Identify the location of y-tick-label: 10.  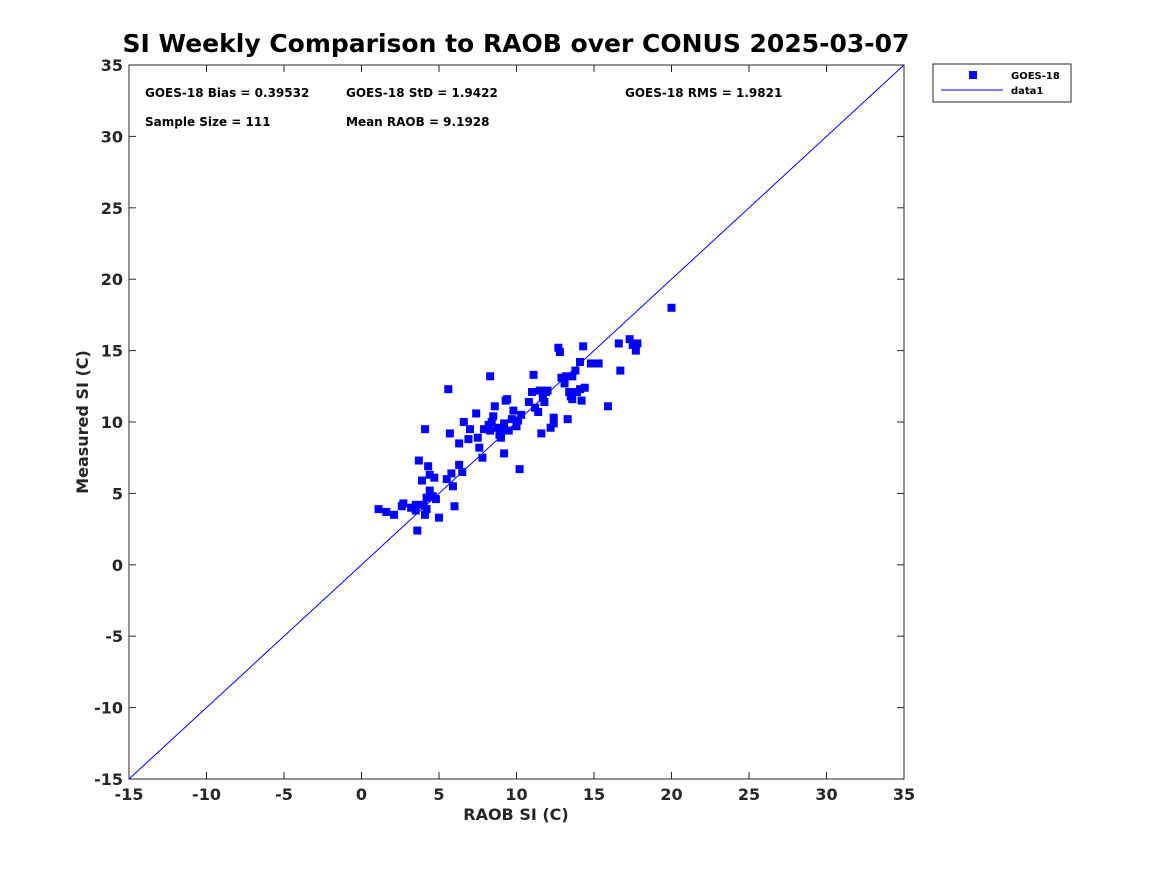
(112, 422).